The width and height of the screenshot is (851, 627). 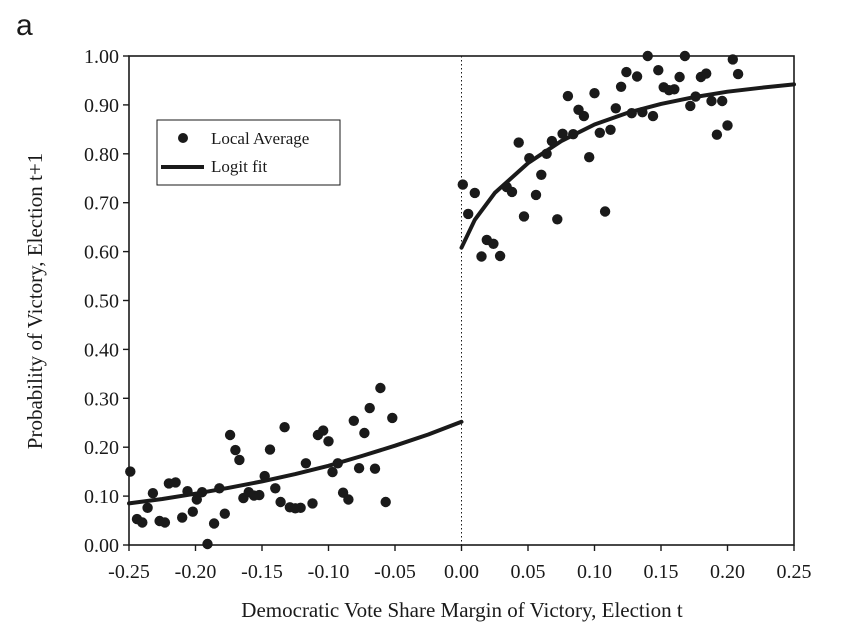 What do you see at coordinates (661, 572) in the screenshot?
I see `x-tick-label: 0.15` at bounding box center [661, 572].